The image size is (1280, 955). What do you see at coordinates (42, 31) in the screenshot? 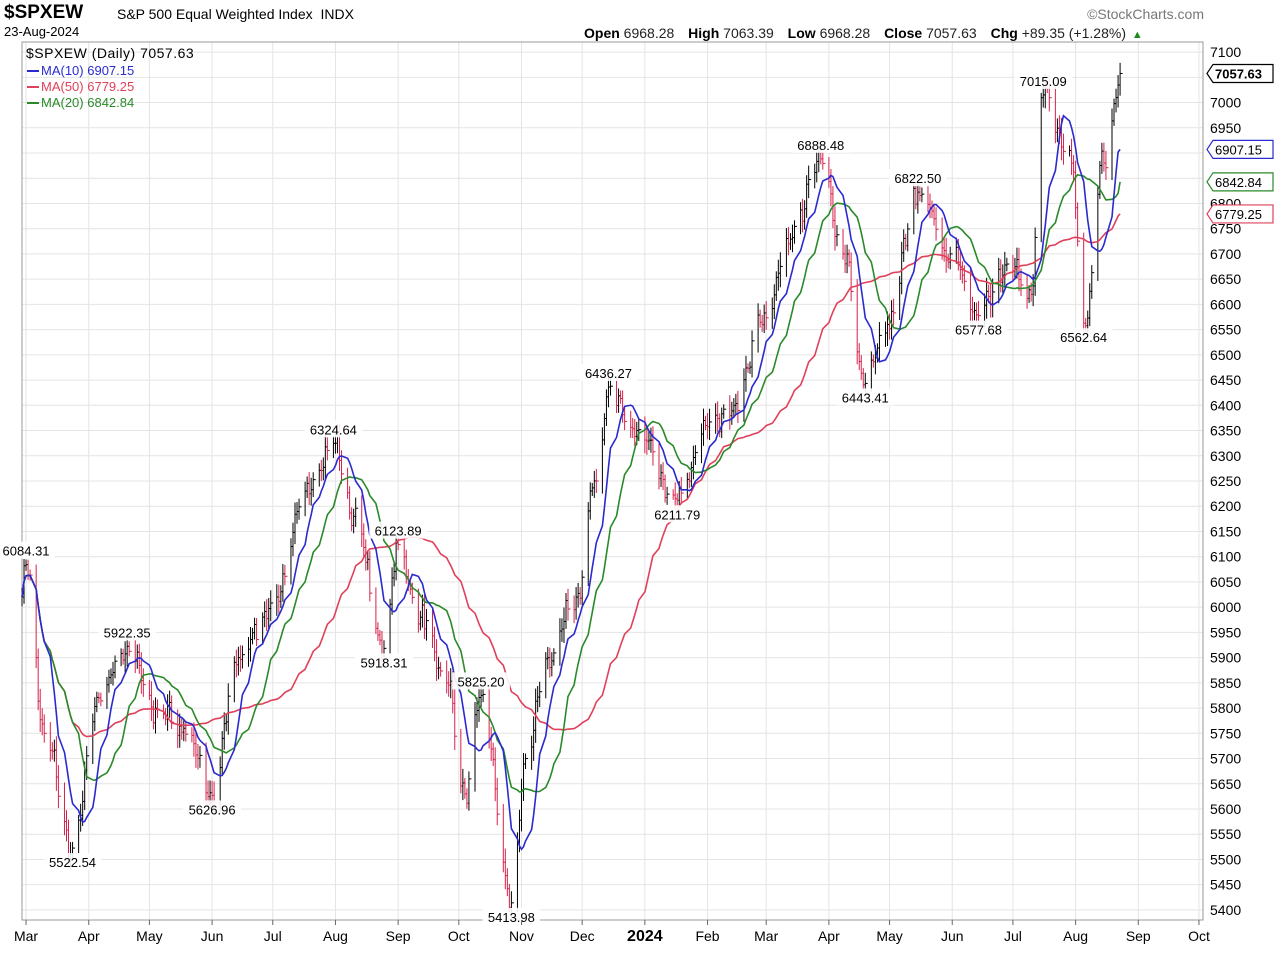
I see `chart-date: 23-Aug-2024` at bounding box center [42, 31].